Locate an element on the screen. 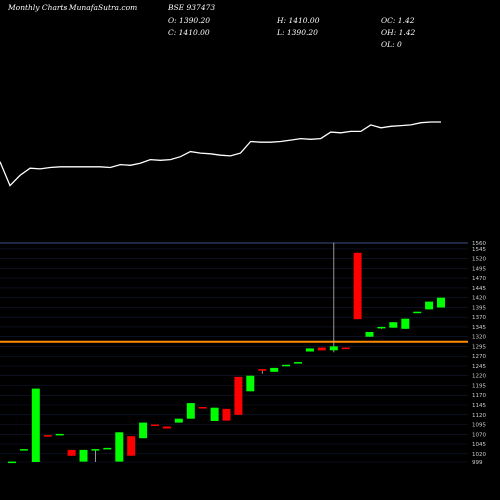 Image resolution: width=500 pixels, height=500 pixels. close-value: C: 1410.00 is located at coordinates (189, 32).